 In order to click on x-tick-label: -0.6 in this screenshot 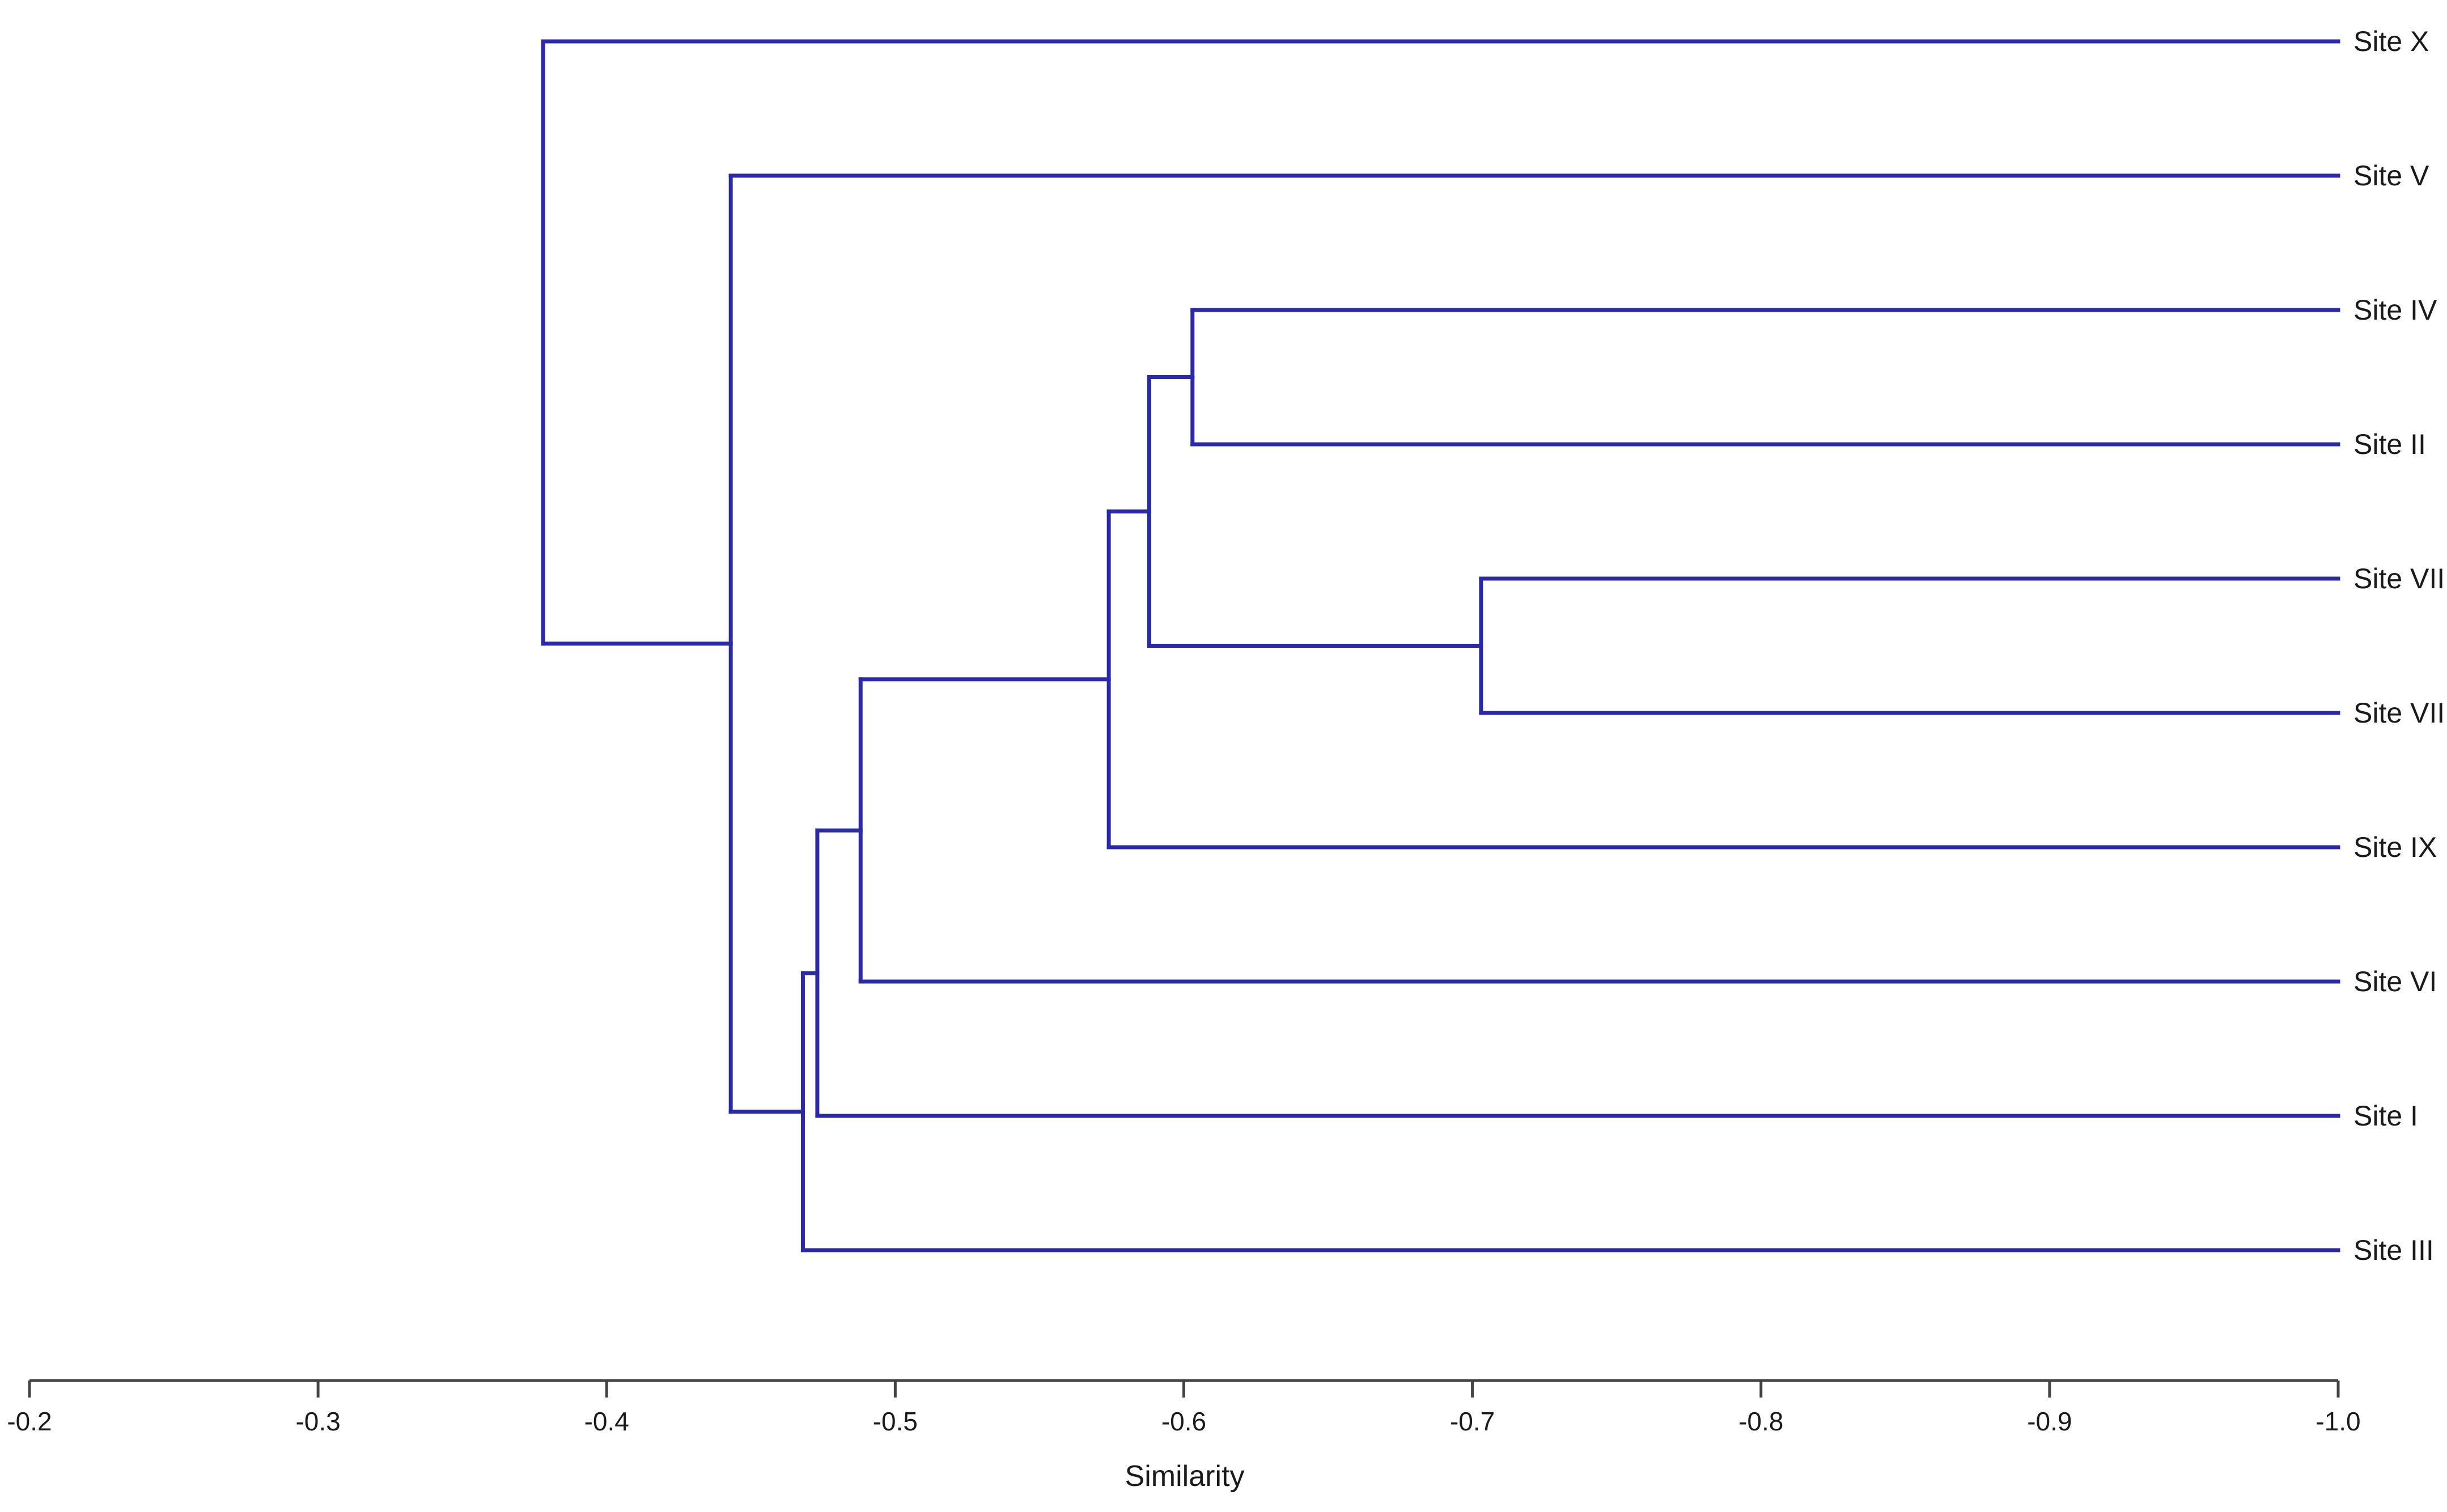, I will do `click(1184, 1422)`.